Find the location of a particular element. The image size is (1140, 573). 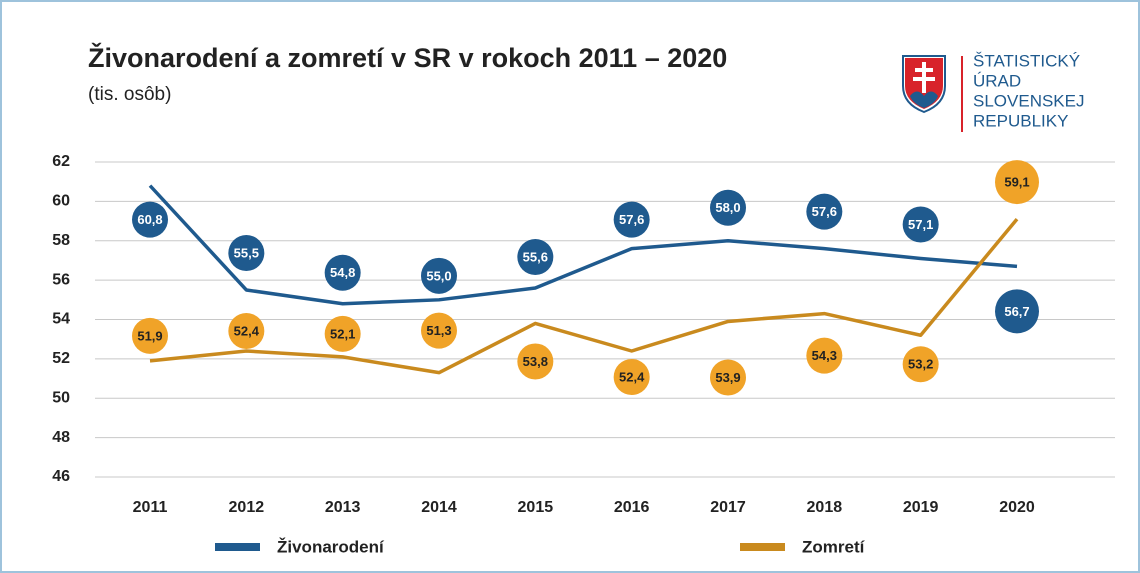

logo is located at coordinates (932, 93).